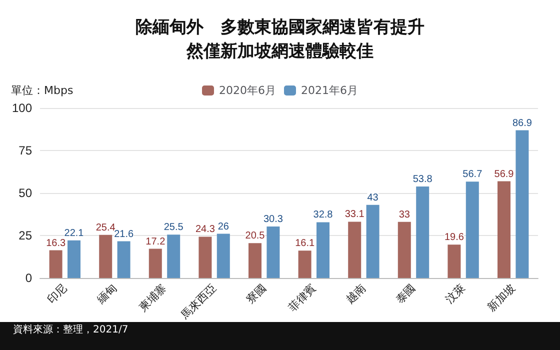  I want to click on y-axis-title: 單位：Mbps, so click(42, 90).